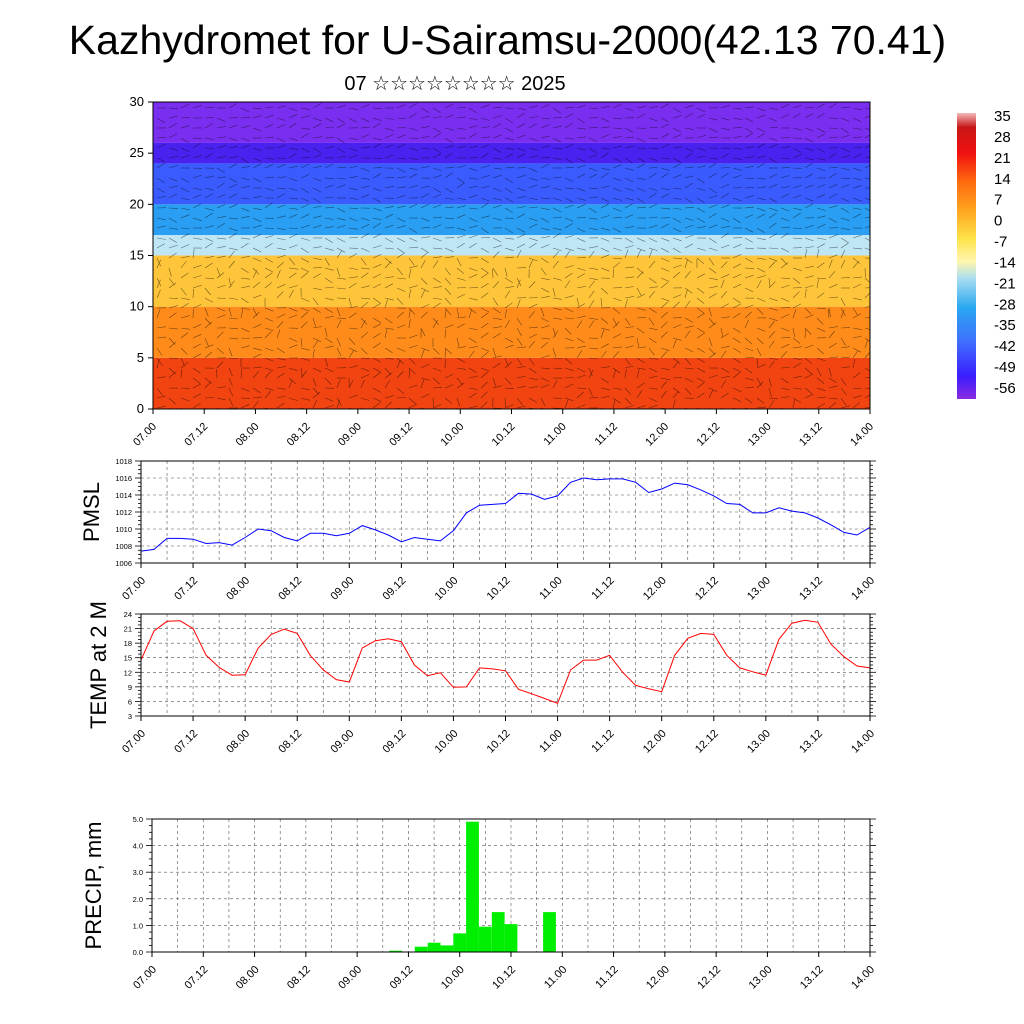 The height and width of the screenshot is (1024, 1024). Describe the element at coordinates (350, 435) in the screenshot. I see `x-tick-label: 09.00` at that location.